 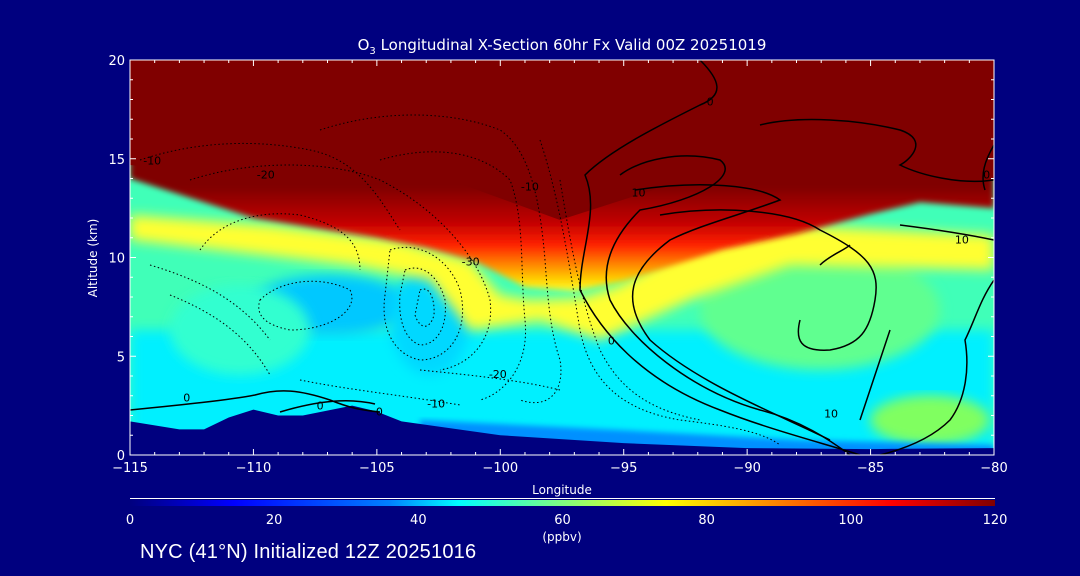 I want to click on x-tick-label: −100, so click(x=500, y=468).